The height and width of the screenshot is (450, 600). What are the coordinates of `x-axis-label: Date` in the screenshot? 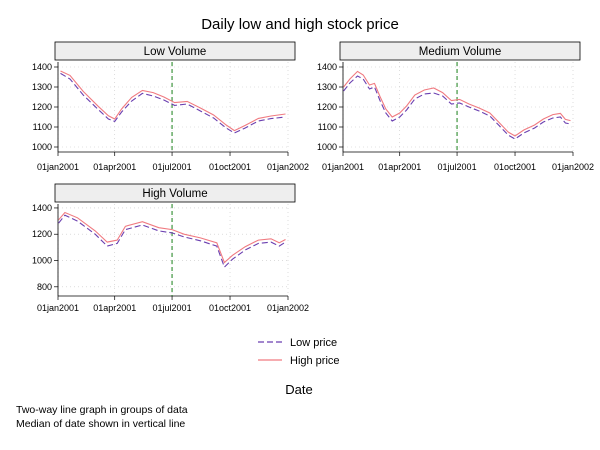 It's located at (298, 389).